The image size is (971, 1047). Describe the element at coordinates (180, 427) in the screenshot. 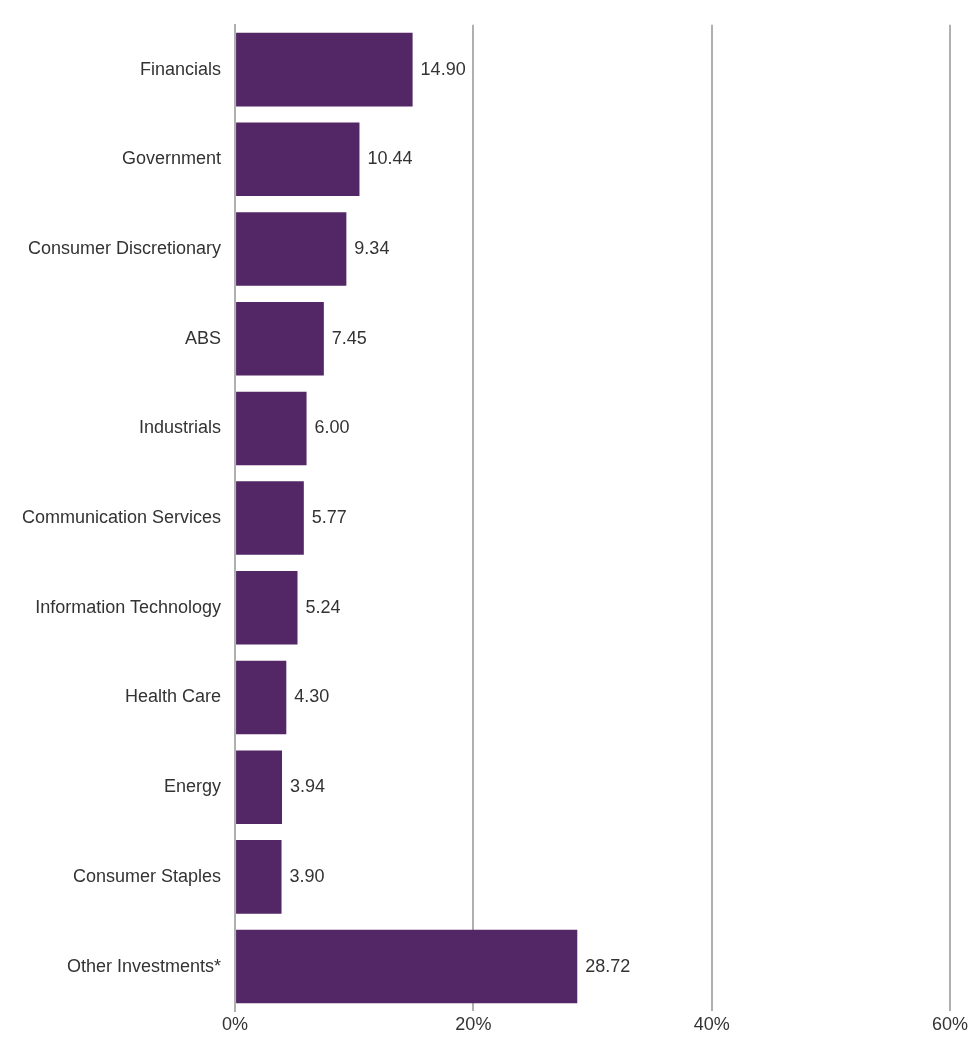

I see `y-tick-label: Industrials` at that location.